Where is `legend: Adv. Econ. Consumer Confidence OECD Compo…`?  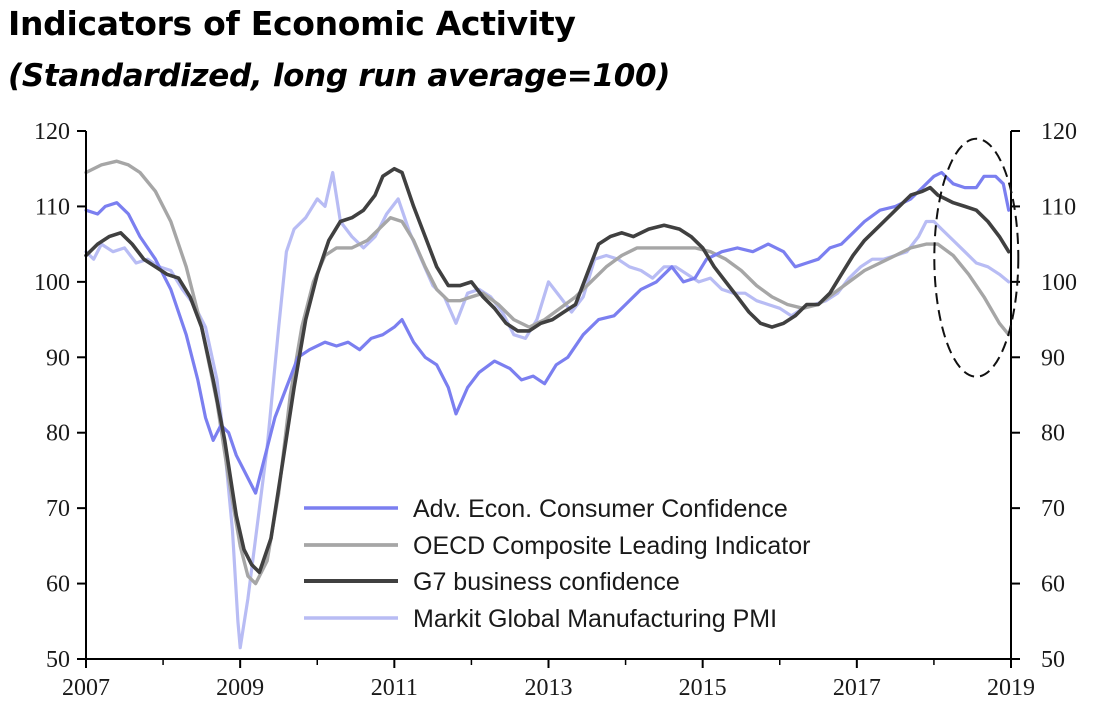
legend: Adv. Econ. Consumer Confidence OECD Compo… is located at coordinates (557, 564).